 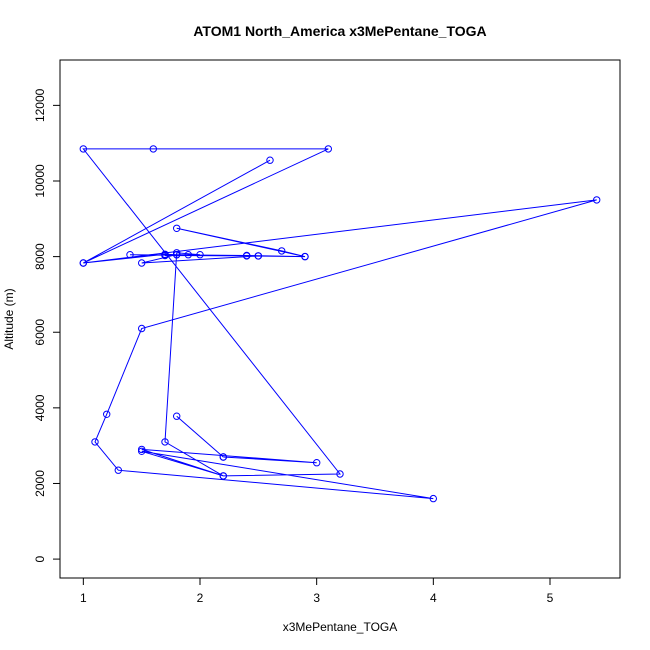 I want to click on x-axis-label: x3MePentane_TOGA, so click(x=340, y=627).